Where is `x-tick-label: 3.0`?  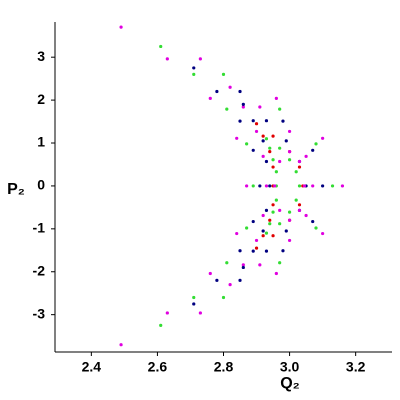
x-tick-label: 3.0 is located at coordinates (290, 367).